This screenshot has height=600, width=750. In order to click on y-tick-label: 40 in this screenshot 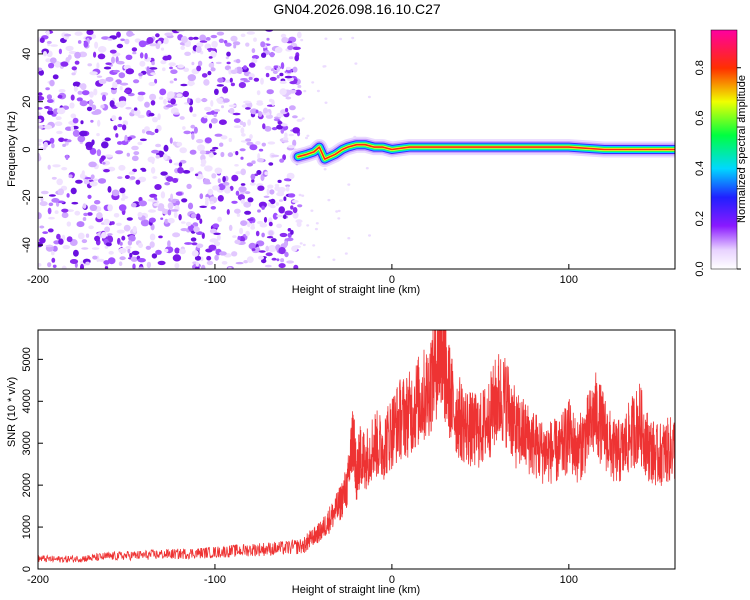, I will do `click(27, 54)`.